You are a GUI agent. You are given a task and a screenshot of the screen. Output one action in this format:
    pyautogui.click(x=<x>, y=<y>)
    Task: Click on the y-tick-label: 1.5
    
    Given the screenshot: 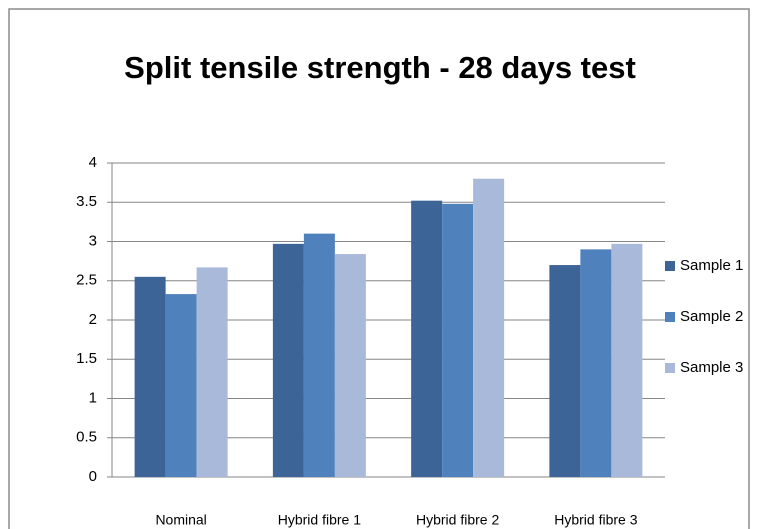 What is the action you would take?
    pyautogui.click(x=86, y=358)
    